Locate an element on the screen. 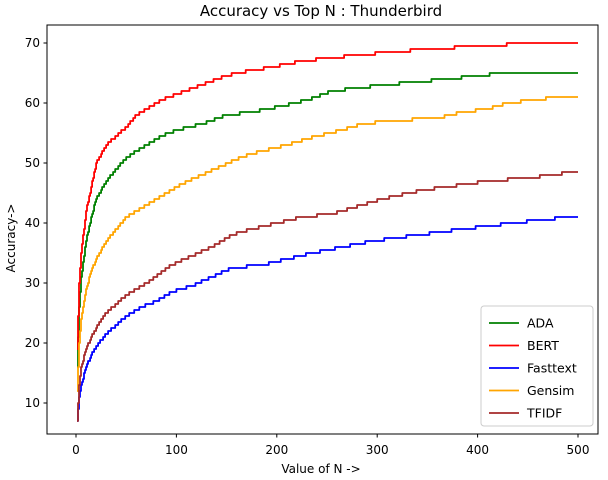  legend-label-gensim: Gensim is located at coordinates (550, 390).